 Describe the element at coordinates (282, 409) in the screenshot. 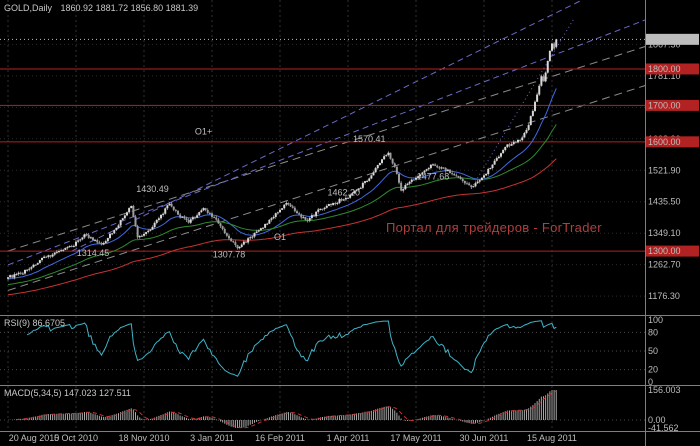

I see `macd-plot` at that location.